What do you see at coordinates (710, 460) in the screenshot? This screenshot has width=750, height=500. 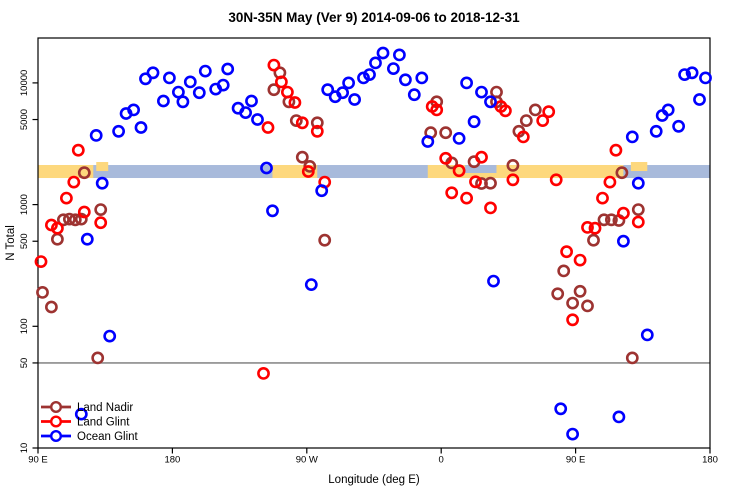 I see `x-tick-label: 180` at bounding box center [710, 460].